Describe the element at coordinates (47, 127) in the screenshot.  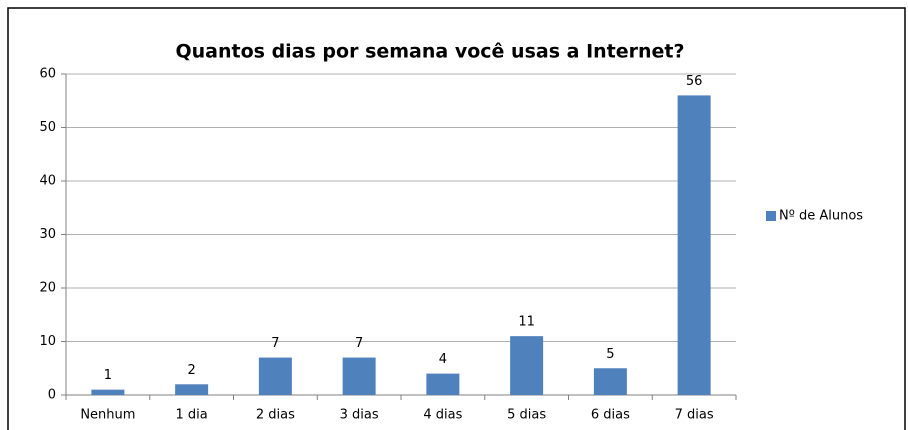
I see `y-tick-label: 50` at that location.